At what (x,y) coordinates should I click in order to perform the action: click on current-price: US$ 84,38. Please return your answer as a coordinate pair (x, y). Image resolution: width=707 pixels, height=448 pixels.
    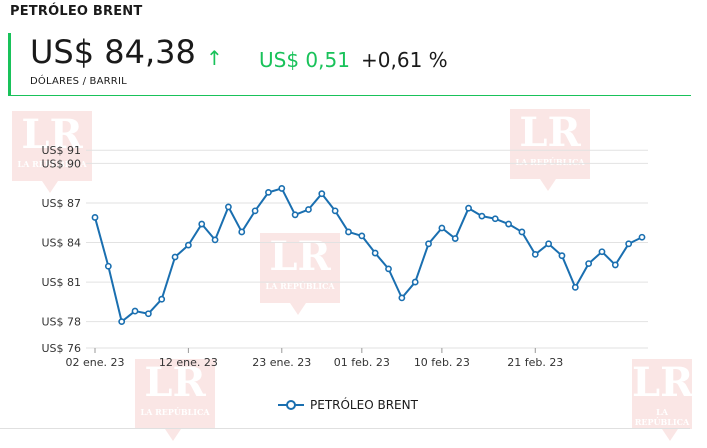
    Looking at the image, I should click on (113, 52).